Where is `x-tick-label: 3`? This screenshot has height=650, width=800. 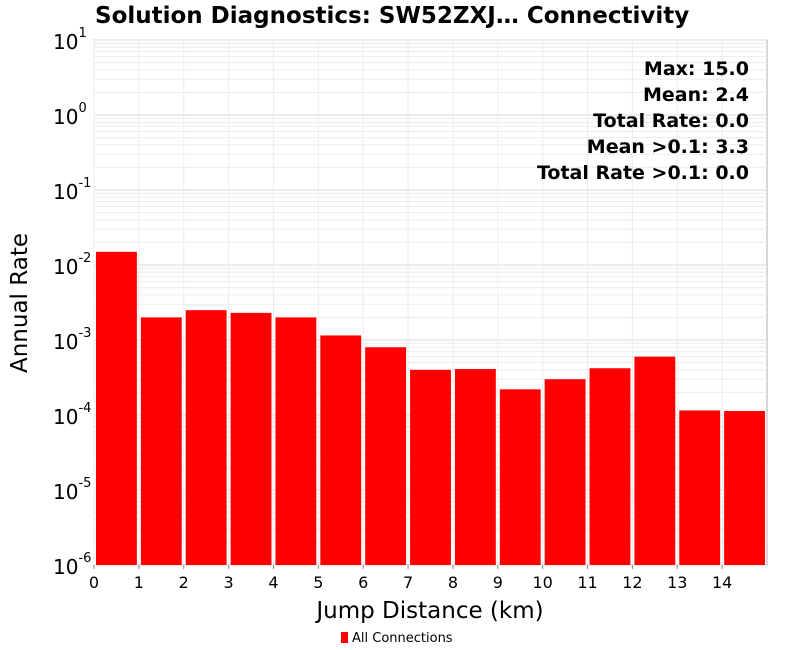 x-tick-label: 3 is located at coordinates (229, 582).